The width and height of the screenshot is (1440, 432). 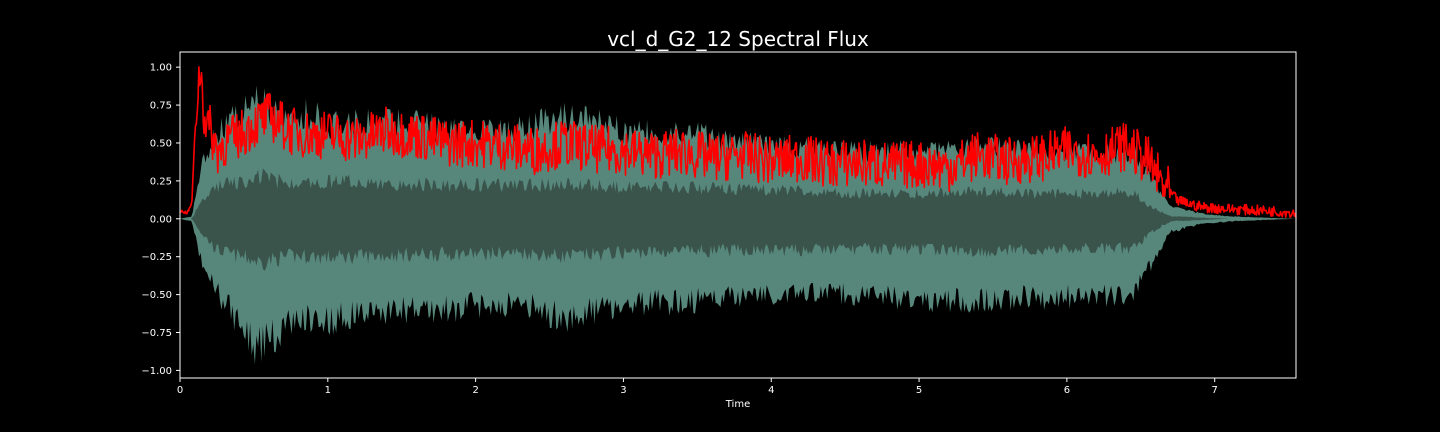 I want to click on y-tick-label: 0.00, so click(x=161, y=219).